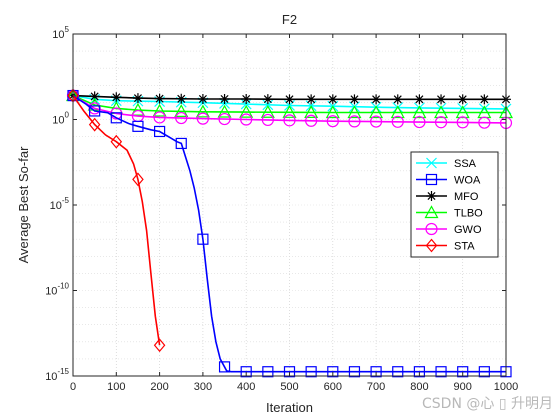 This screenshot has width=560, height=420. Describe the element at coordinates (60, 204) in the screenshot. I see `y-tick-label: 10⁻⁵` at that location.